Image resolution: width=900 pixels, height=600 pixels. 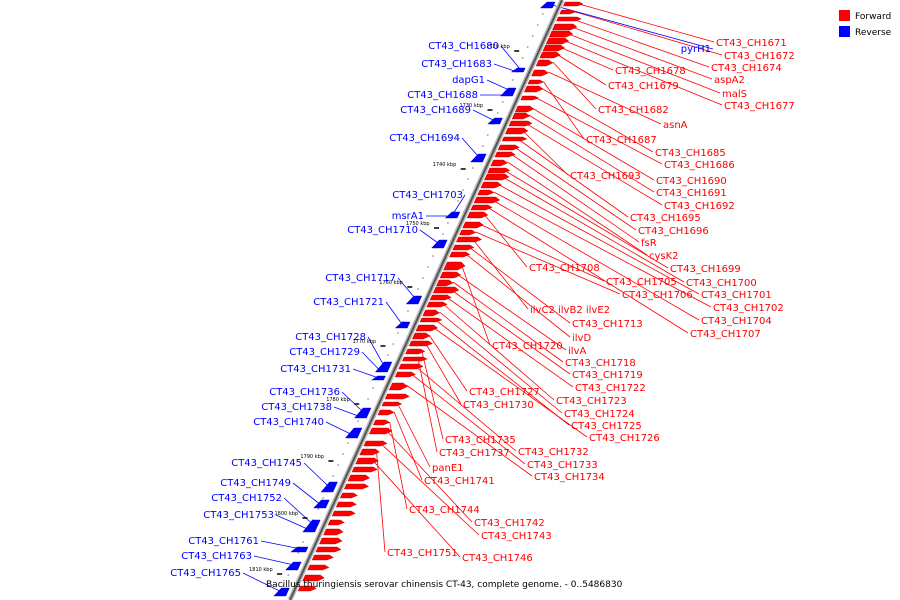 I want to click on reverse-gene-label: CT43_CH1703, so click(x=427, y=195).